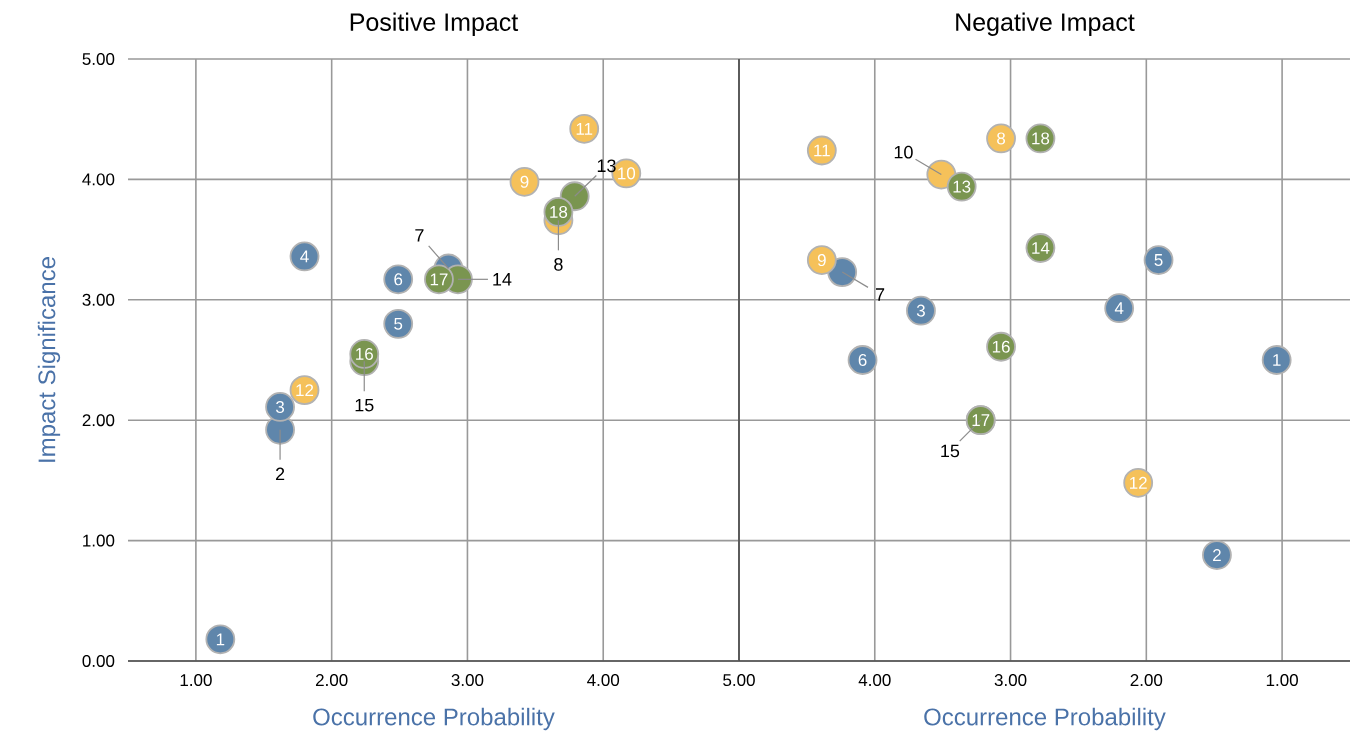 This screenshot has height=748, width=1350. What do you see at coordinates (98, 299) in the screenshot?
I see `y-tick-label: 3.00` at bounding box center [98, 299].